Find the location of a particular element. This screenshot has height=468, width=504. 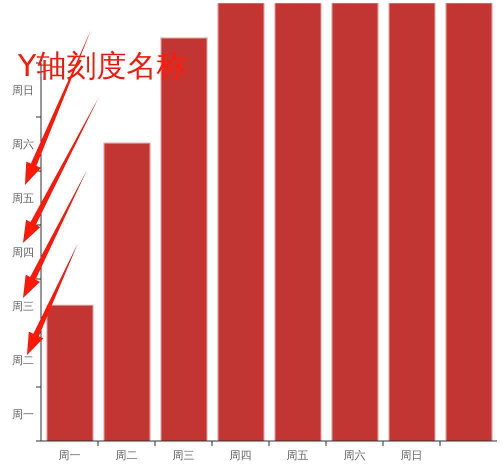

x-tick-label: 周一 is located at coordinates (69, 455).